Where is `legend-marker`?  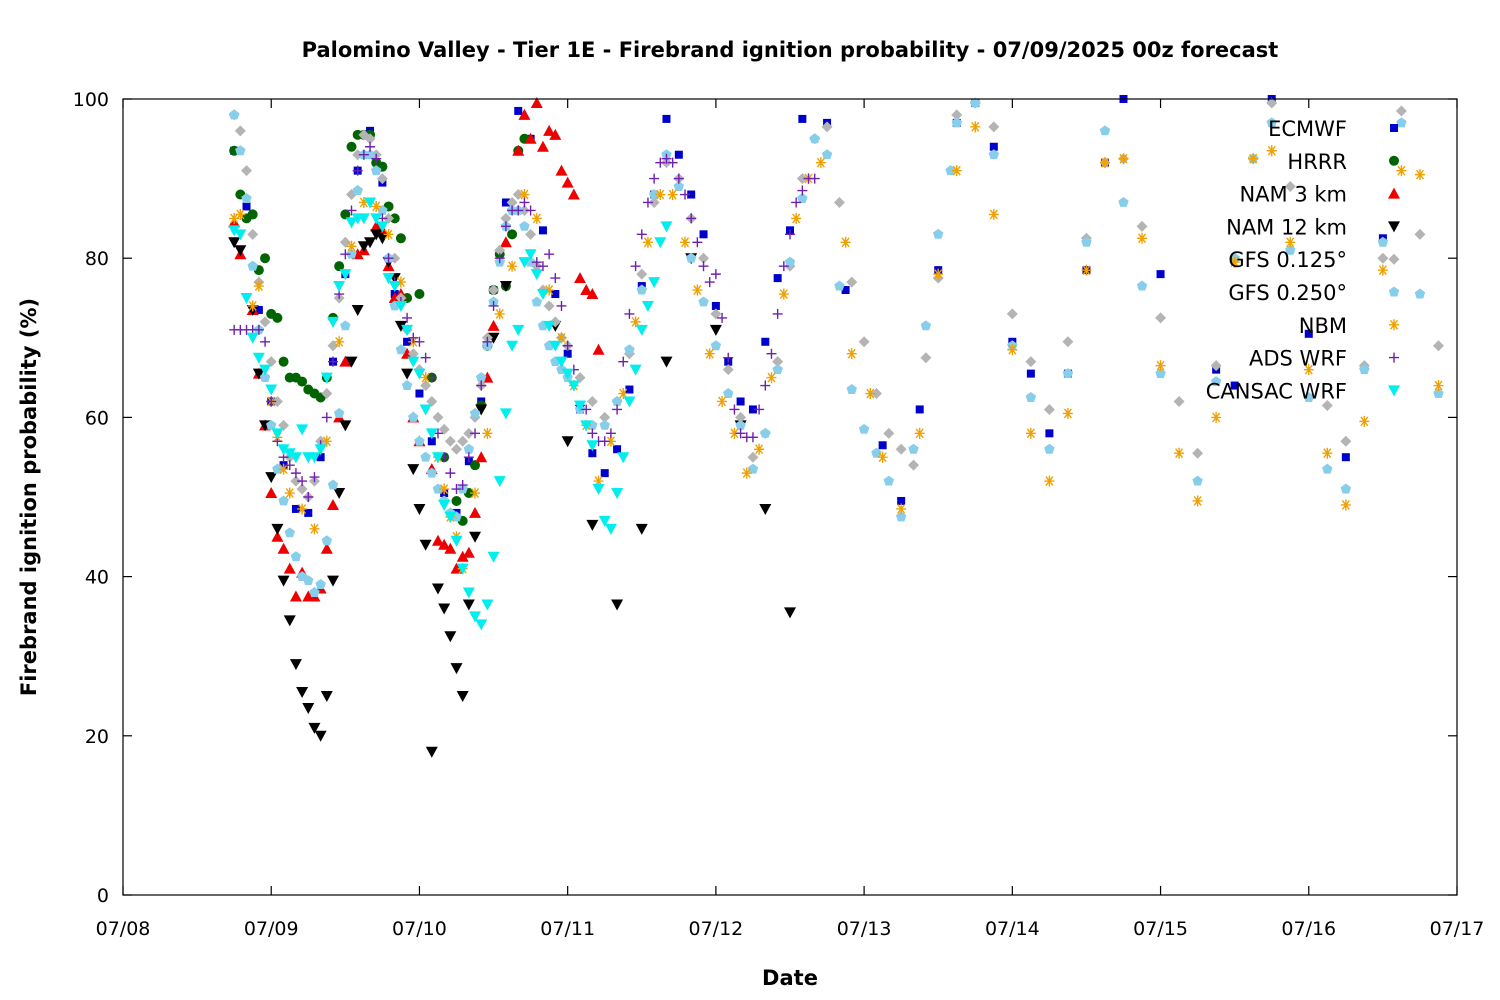
legend-marker is located at coordinates (1394, 128).